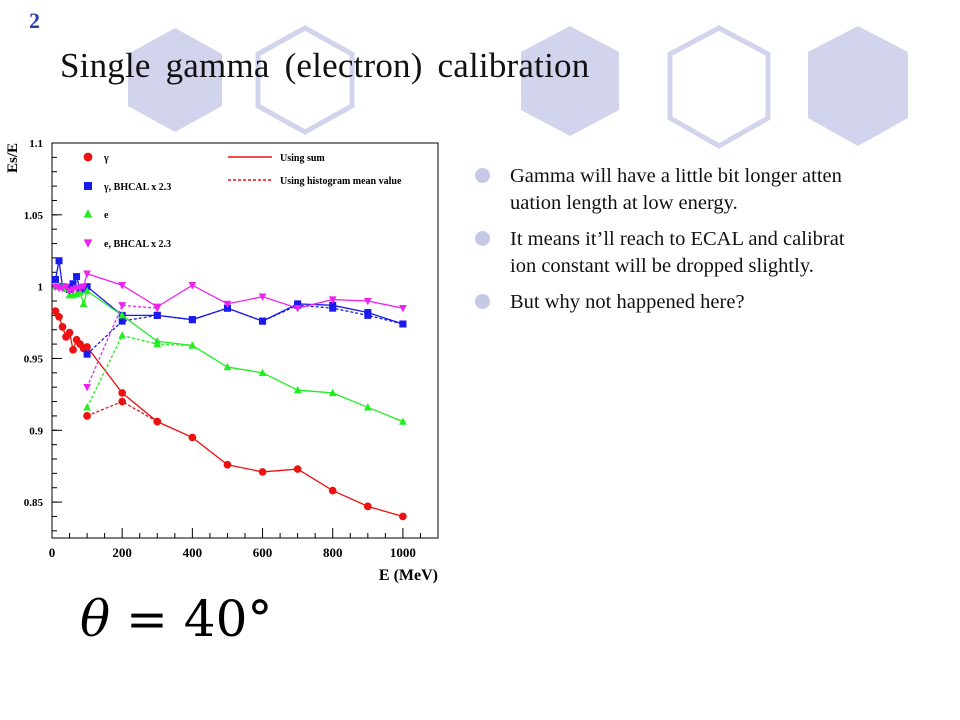 This screenshot has height=720, width=960. I want to click on x-axis-label: E (MeV), so click(408, 575).